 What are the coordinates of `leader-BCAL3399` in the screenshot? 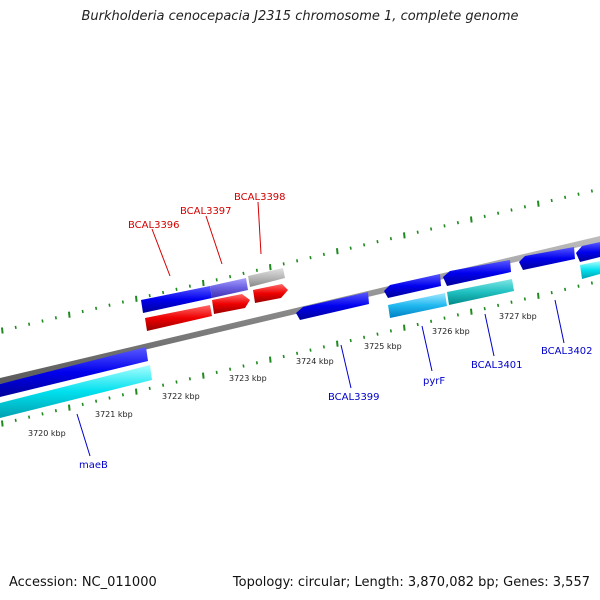 It's located at (346, 366).